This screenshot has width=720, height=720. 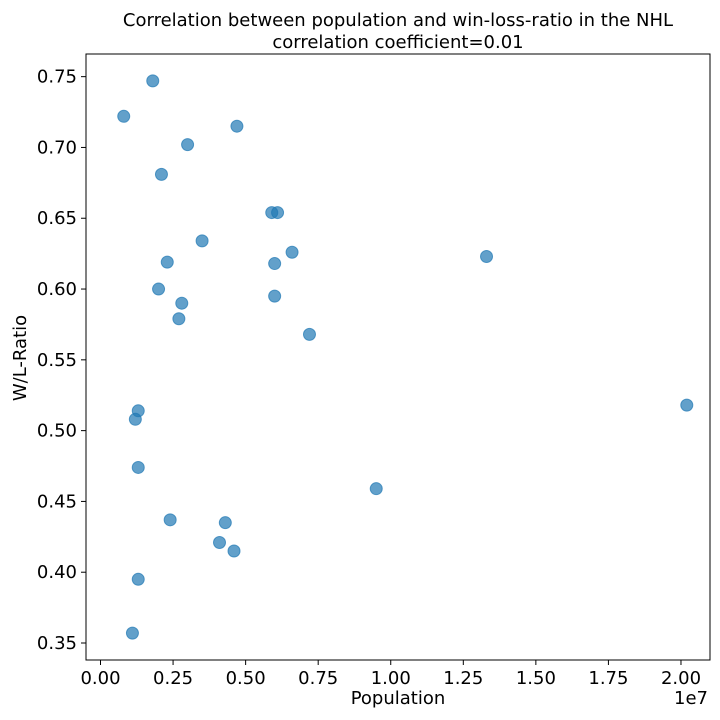 I want to click on x-axis: 0.00 0.25 0.50 0.75 1.00 1.25 1.50 1.75 2.00, so click(x=390, y=674).